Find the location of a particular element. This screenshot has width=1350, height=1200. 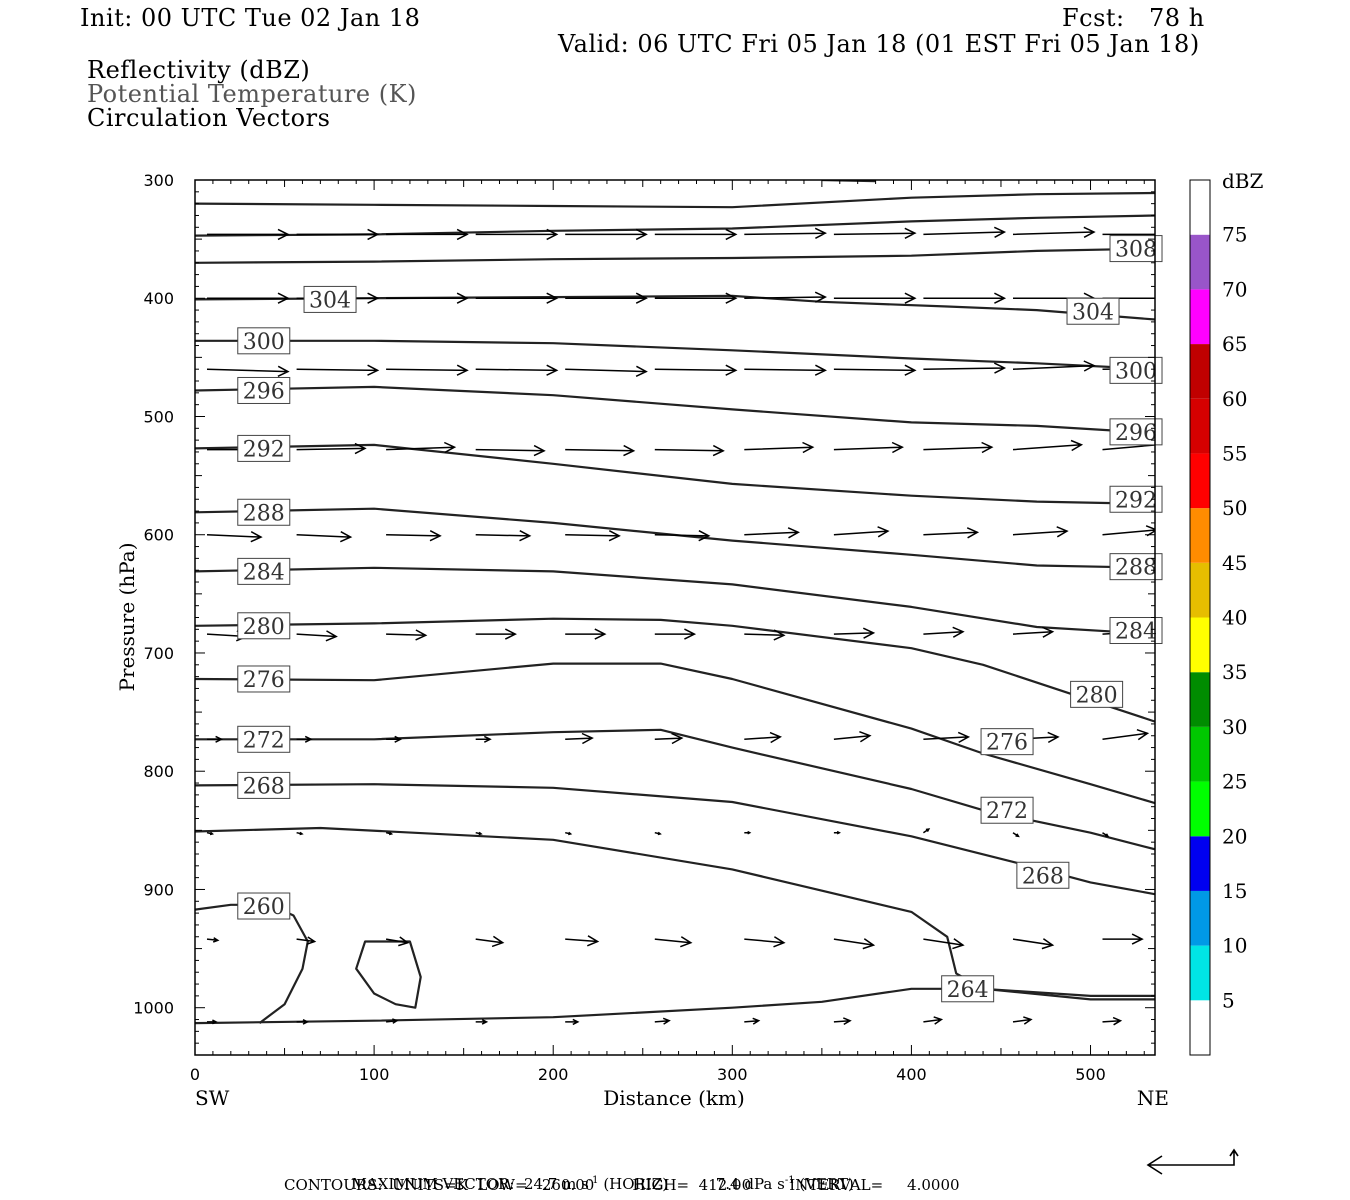

y-tick-label: 900 is located at coordinates (158, 889).